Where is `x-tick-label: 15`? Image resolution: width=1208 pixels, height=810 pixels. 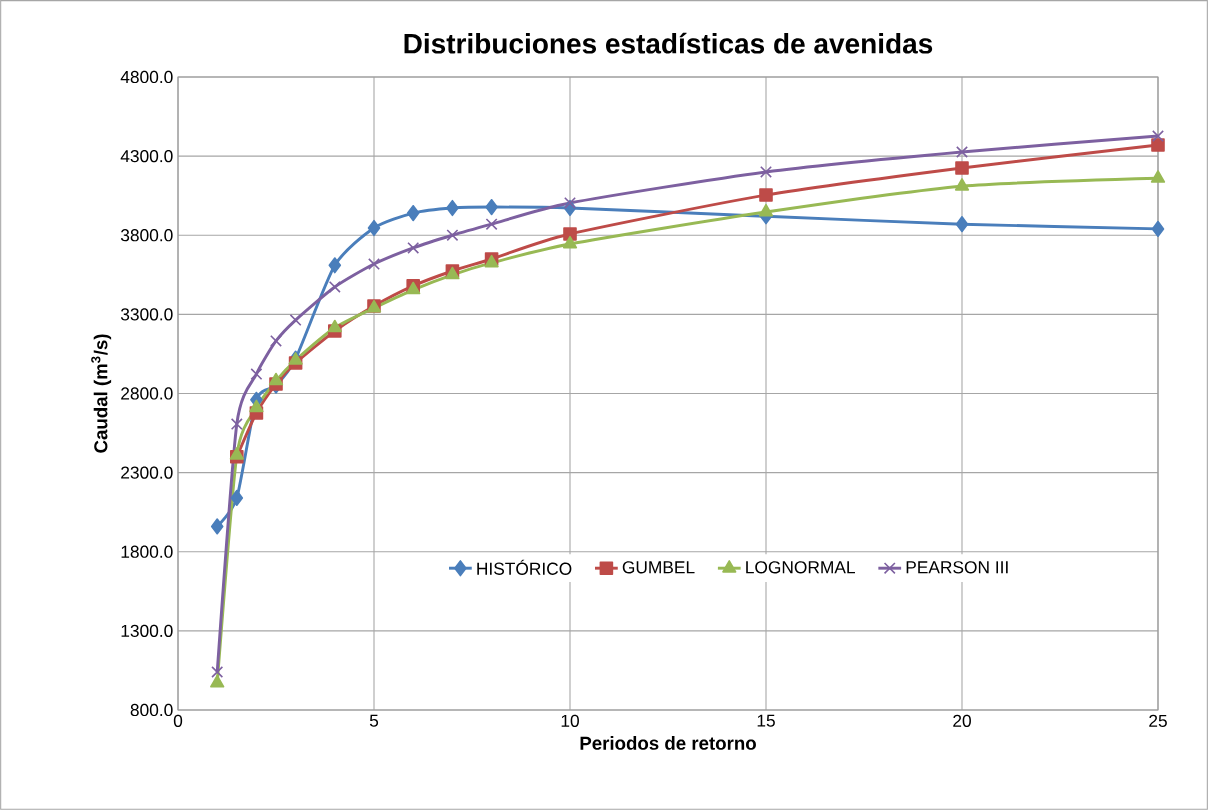
x-tick-label: 15 is located at coordinates (766, 720).